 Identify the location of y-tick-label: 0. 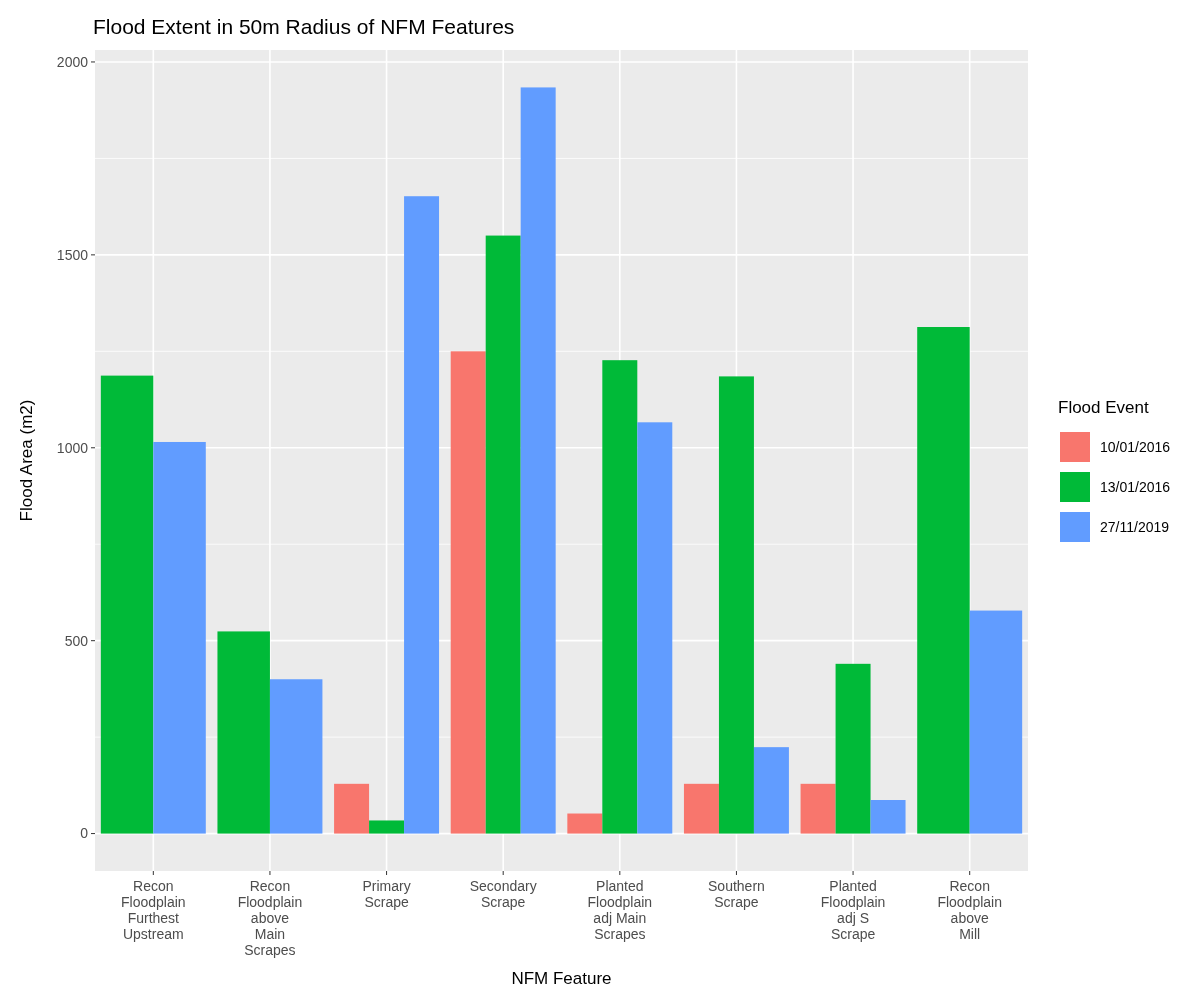
(84, 833).